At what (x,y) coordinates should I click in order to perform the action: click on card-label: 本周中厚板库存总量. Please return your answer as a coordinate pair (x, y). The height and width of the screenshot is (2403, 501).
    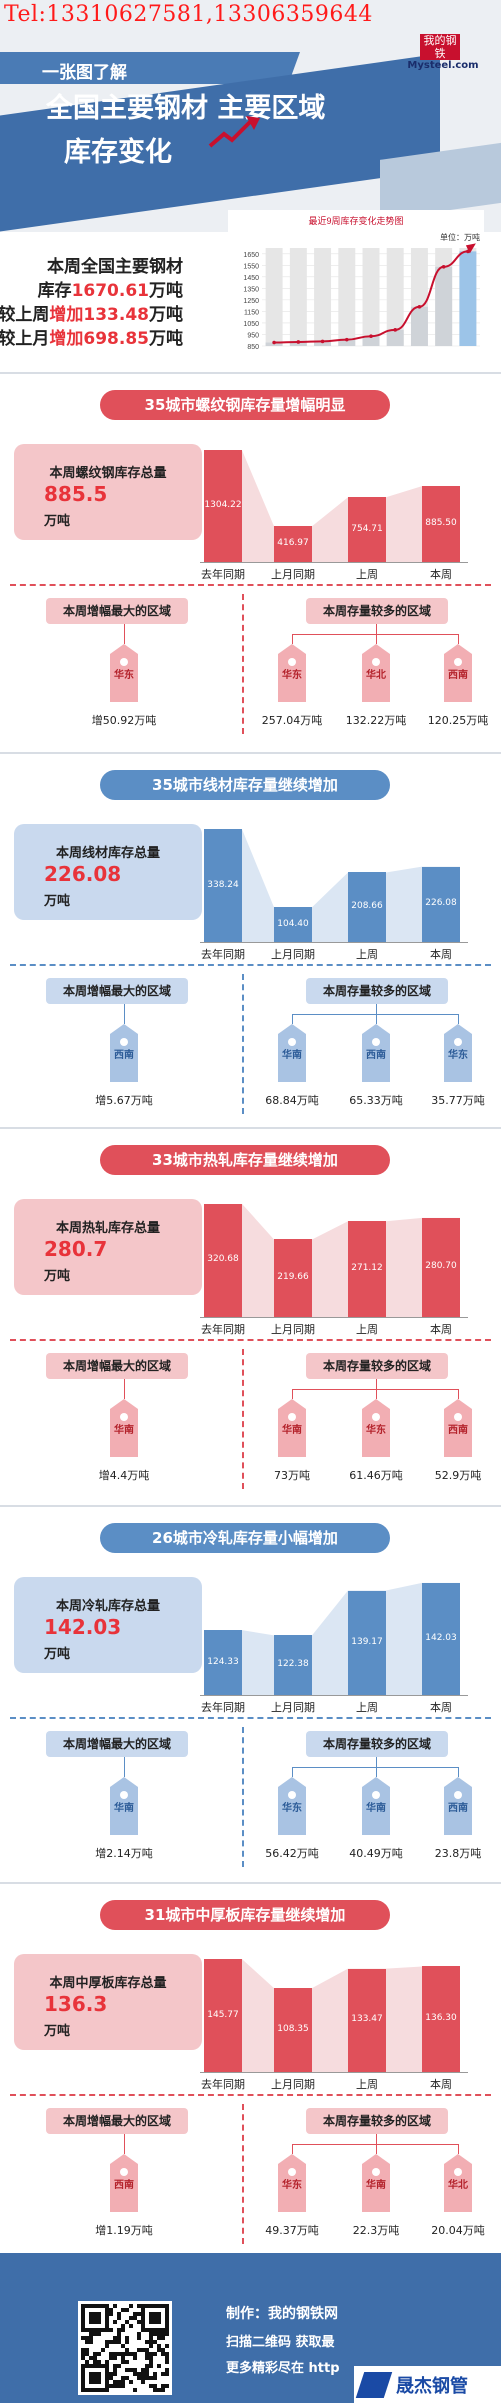
    Looking at the image, I should click on (108, 1983).